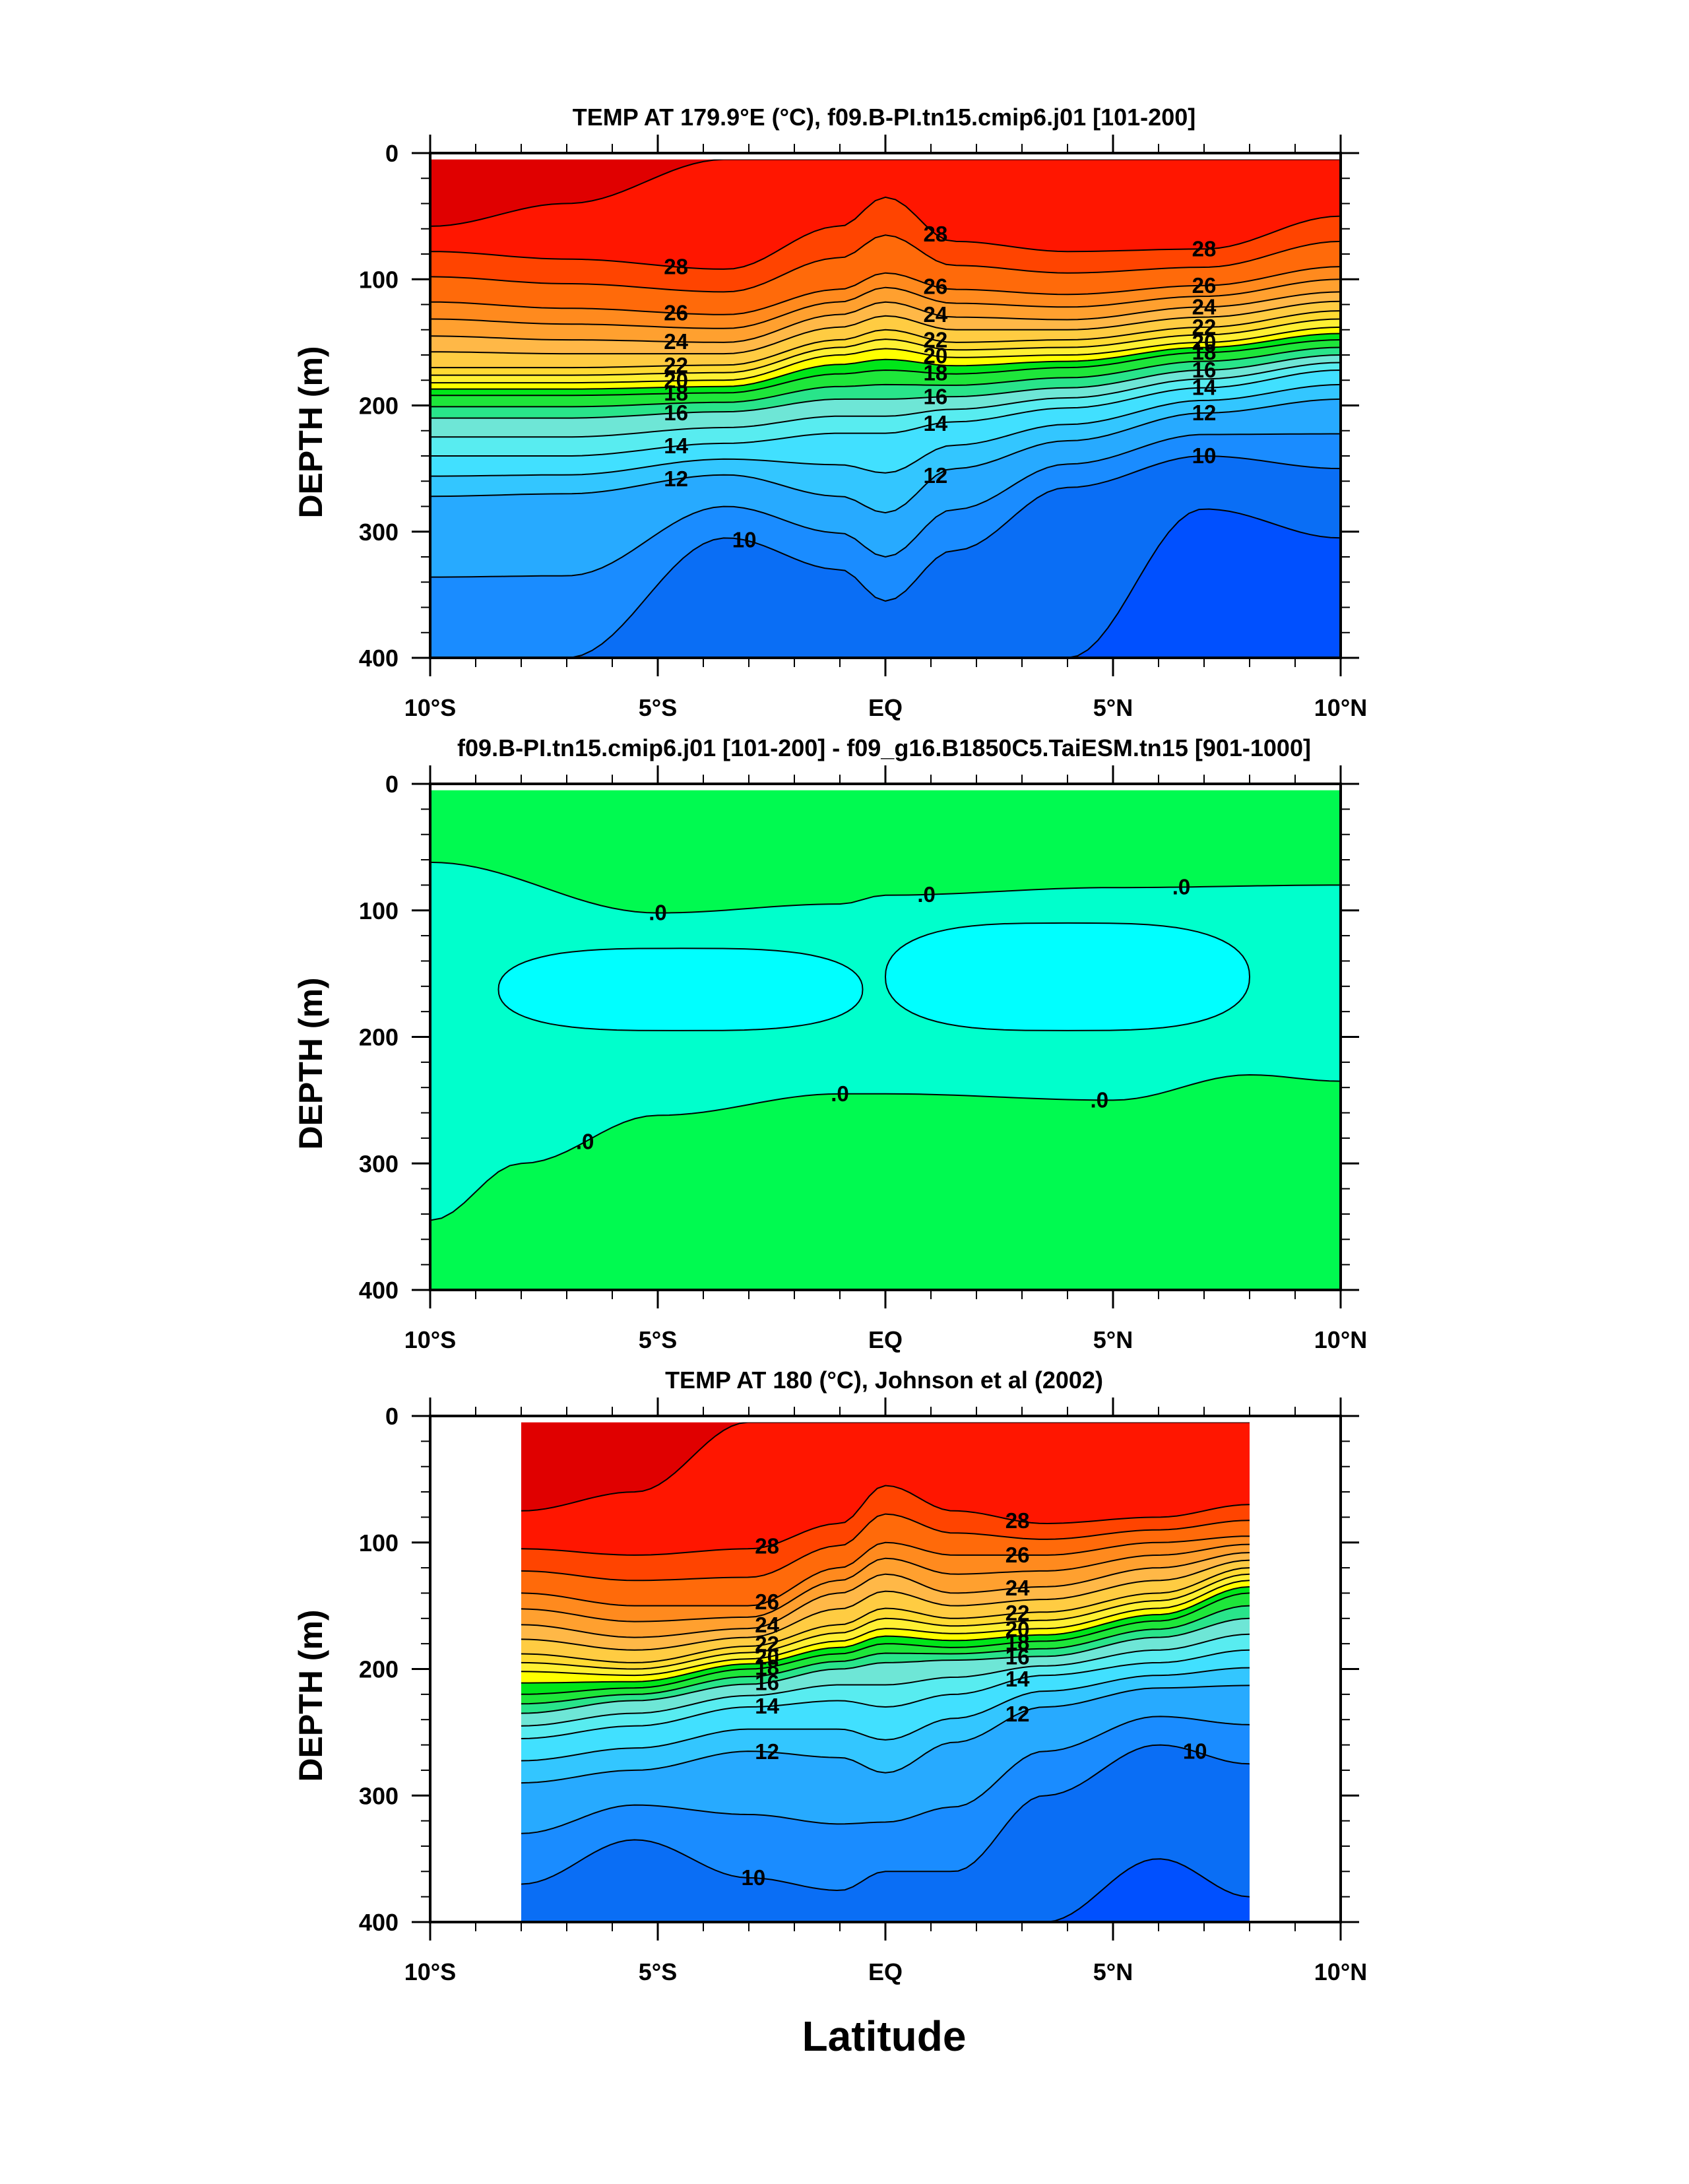  I want to click on contour-label: 12, so click(1204, 413).